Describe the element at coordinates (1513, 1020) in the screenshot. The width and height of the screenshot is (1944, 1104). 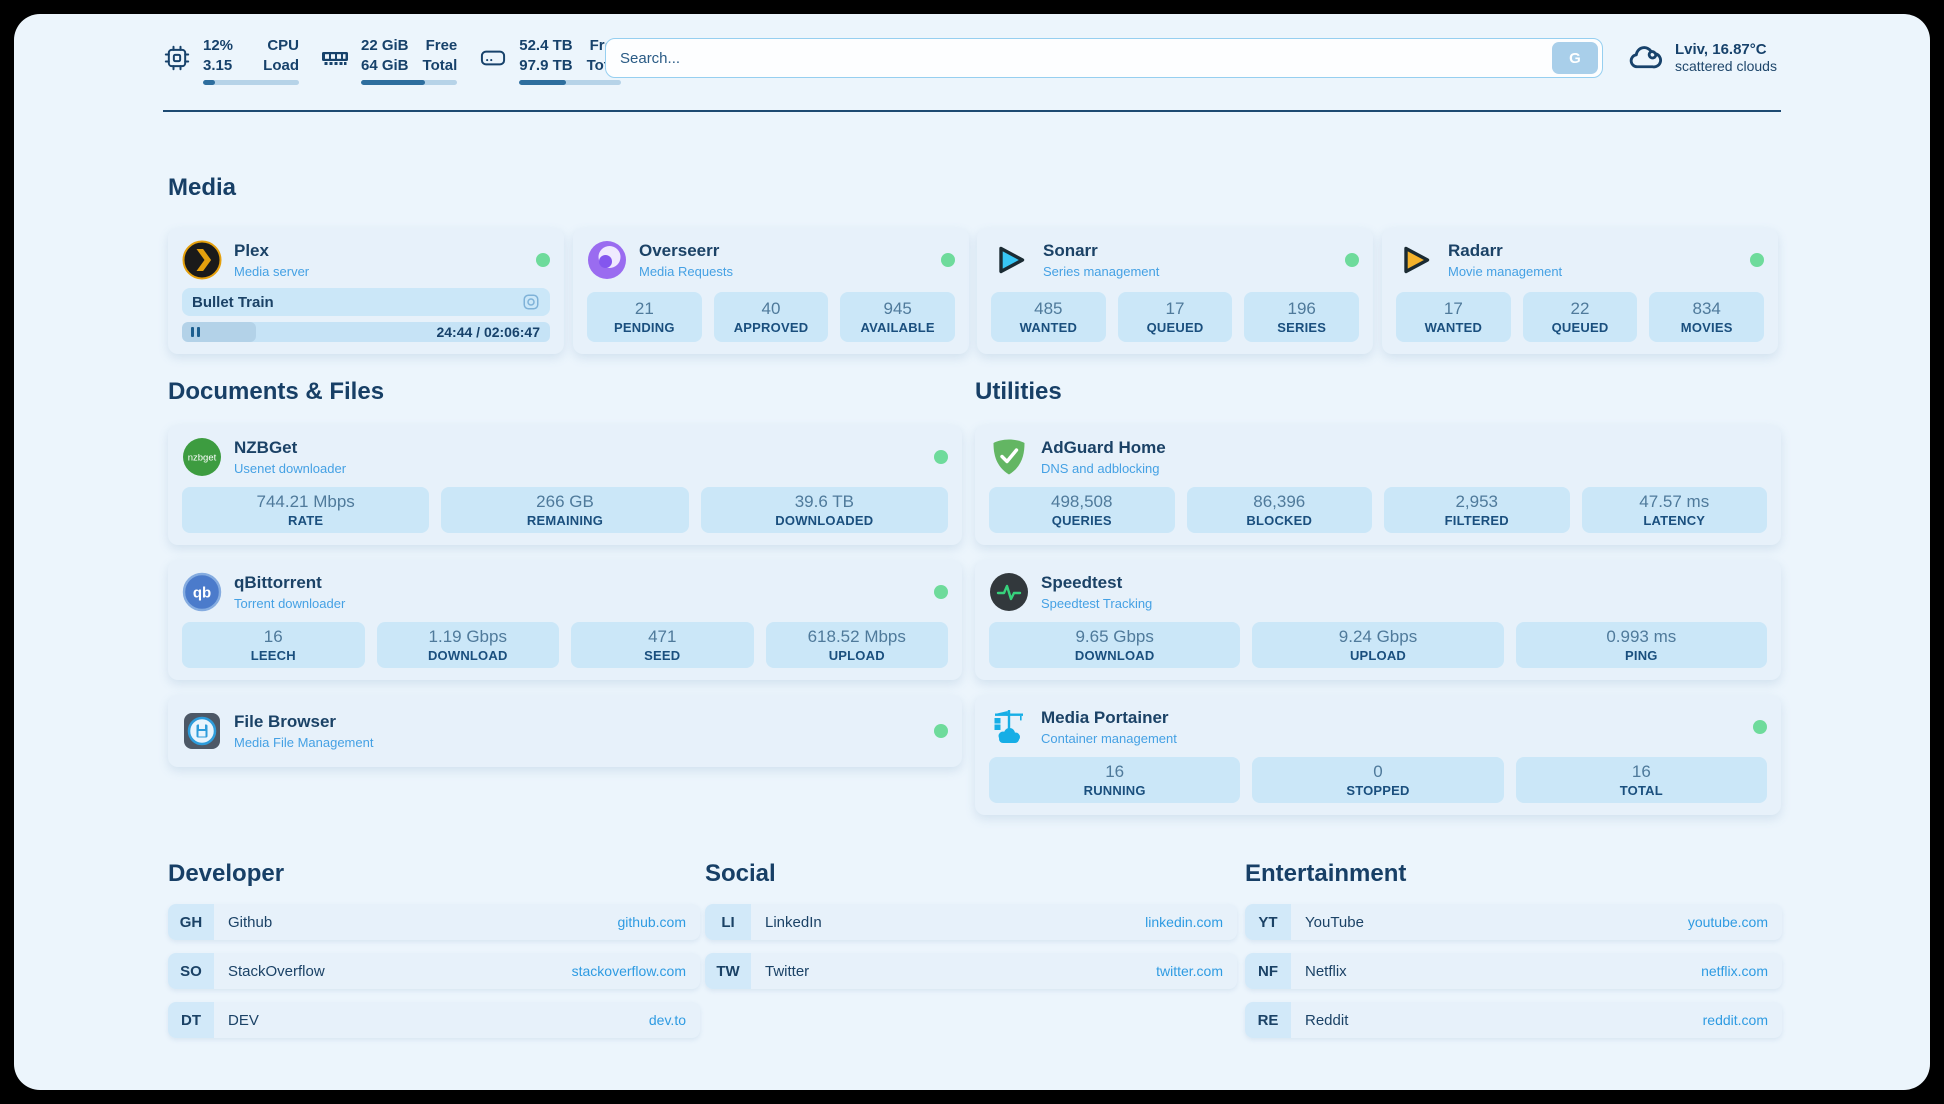
I see `bookmark-reddit: RE Reddit reddit.com` at that location.